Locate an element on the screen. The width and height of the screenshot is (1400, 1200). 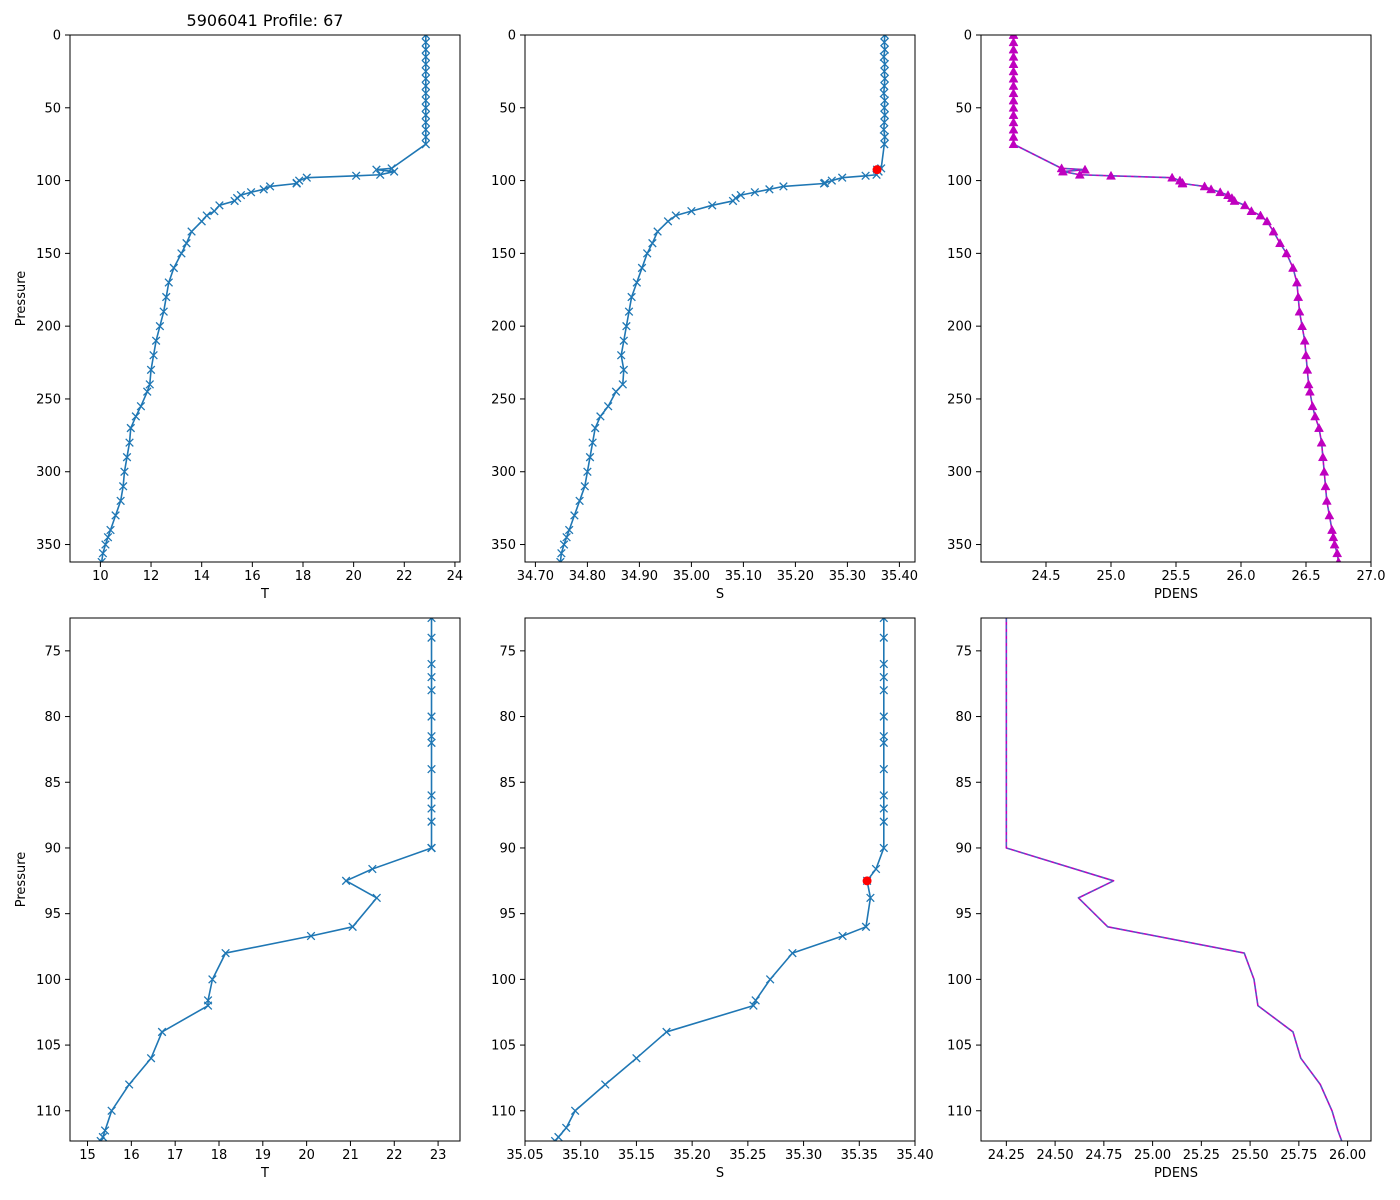
x-tick-label: 35.10 is located at coordinates (580, 1155).